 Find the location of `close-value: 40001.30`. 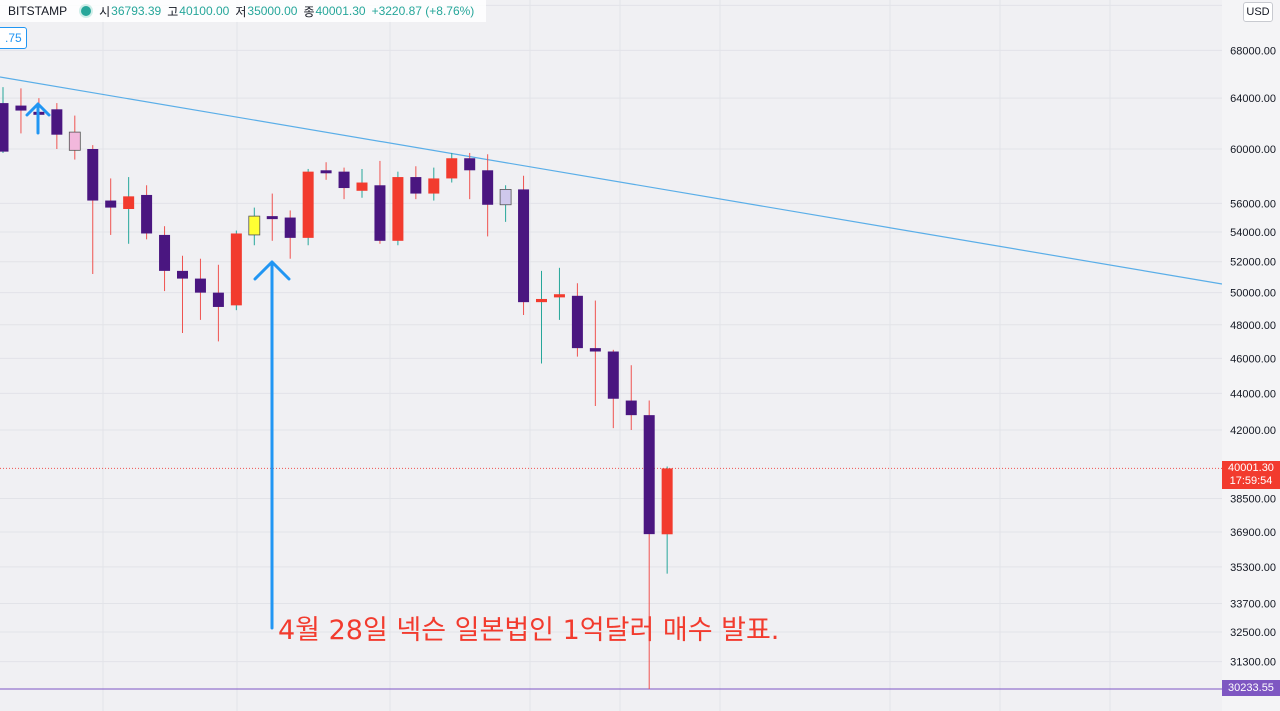

close-value: 40001.30 is located at coordinates (340, 11).